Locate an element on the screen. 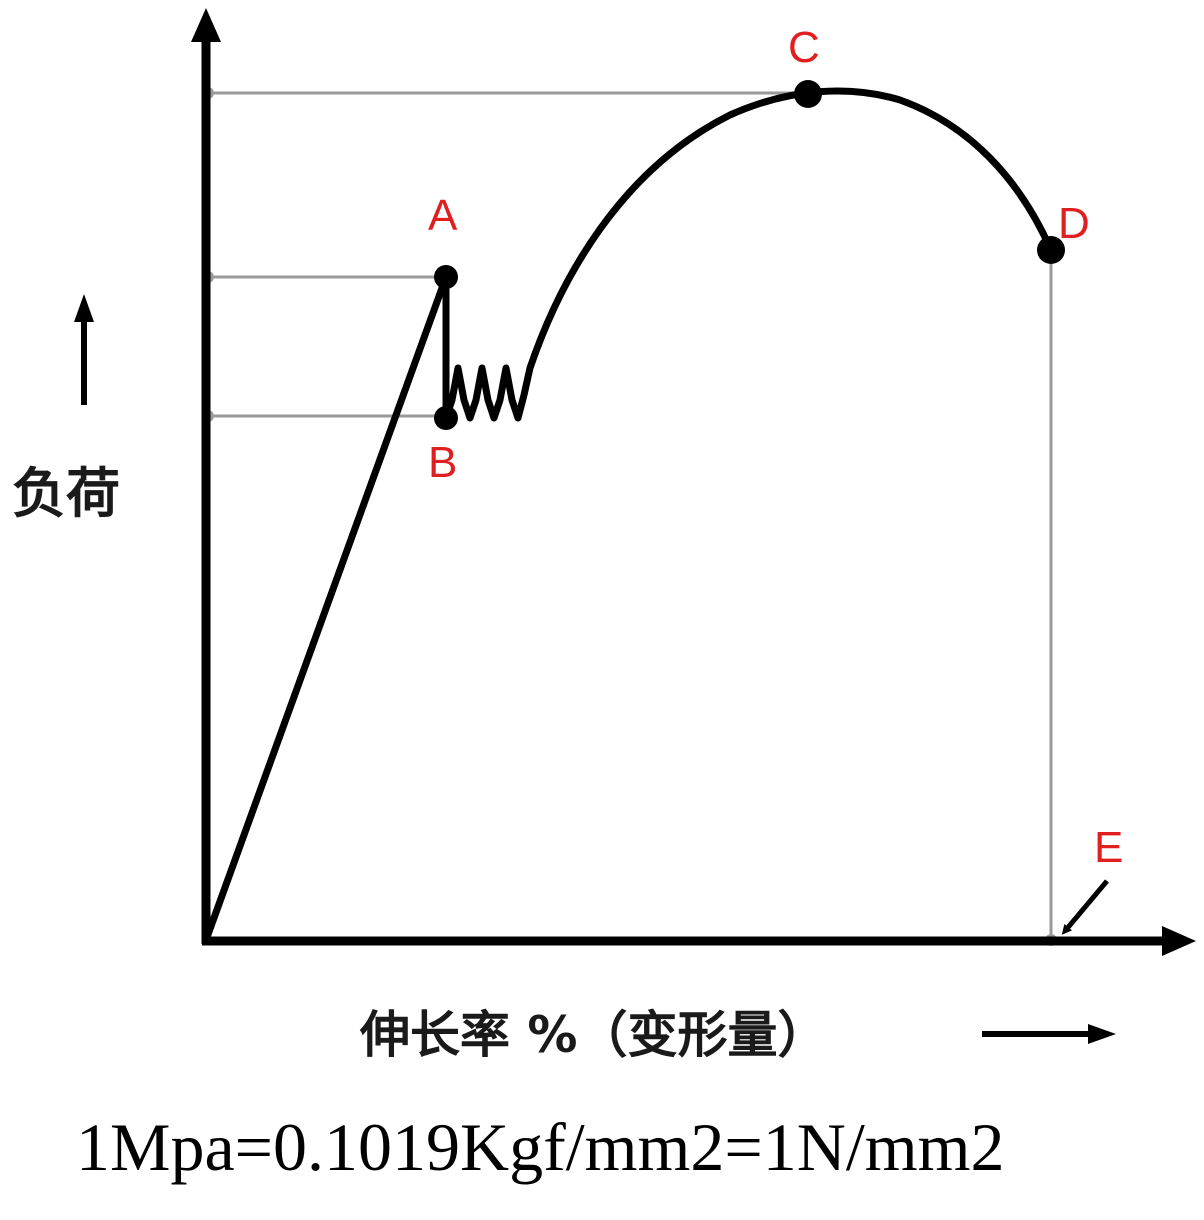  unit-conversion-formula: 1Mpa=0.1019Kgf/mm2=1N/mm2 is located at coordinates (540, 1147).